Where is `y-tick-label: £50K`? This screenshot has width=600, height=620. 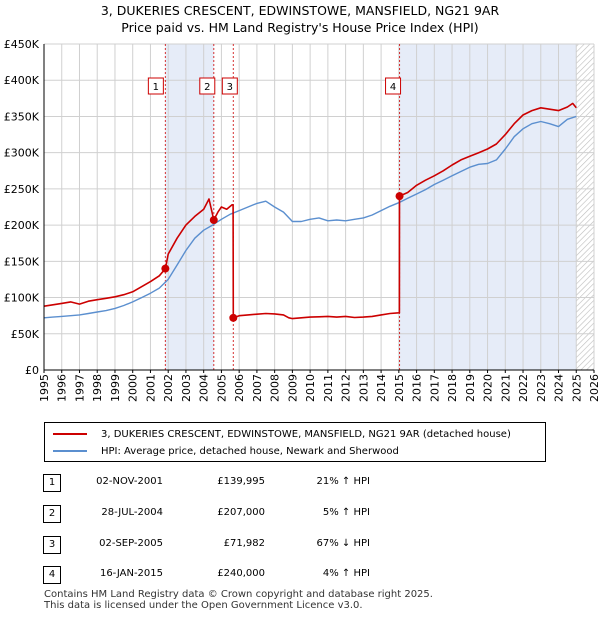 y-tick-label: £50K is located at coordinates (25, 334).